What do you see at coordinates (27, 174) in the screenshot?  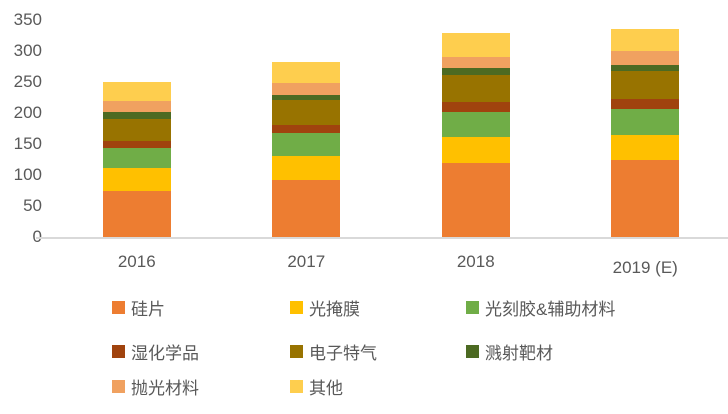 I see `y-axis-tick-label: 100` at bounding box center [27, 174].